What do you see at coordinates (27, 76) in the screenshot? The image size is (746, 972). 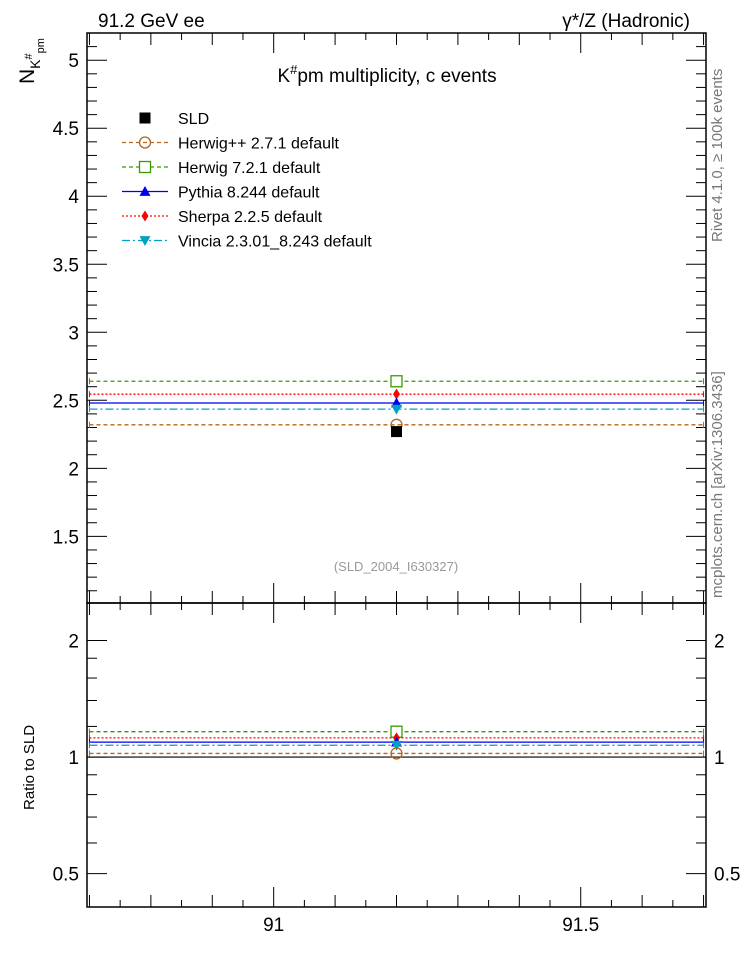 I see `y-axis-label-main: N` at bounding box center [27, 76].